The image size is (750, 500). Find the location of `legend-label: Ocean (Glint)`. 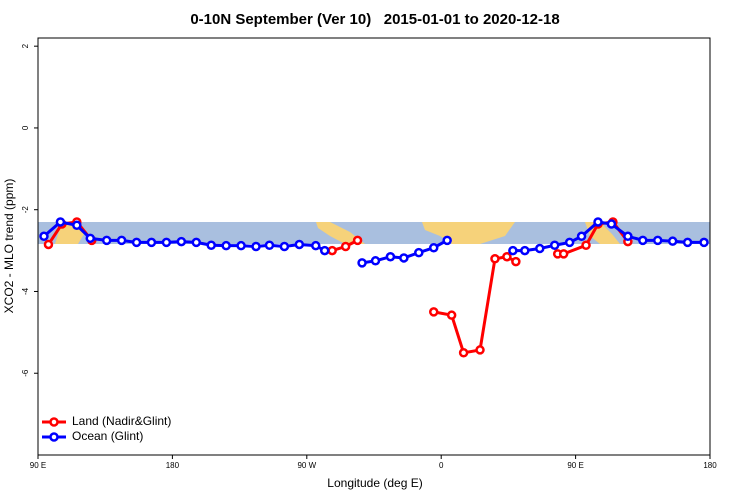

legend-label: Ocean (Glint) is located at coordinates (107, 436).